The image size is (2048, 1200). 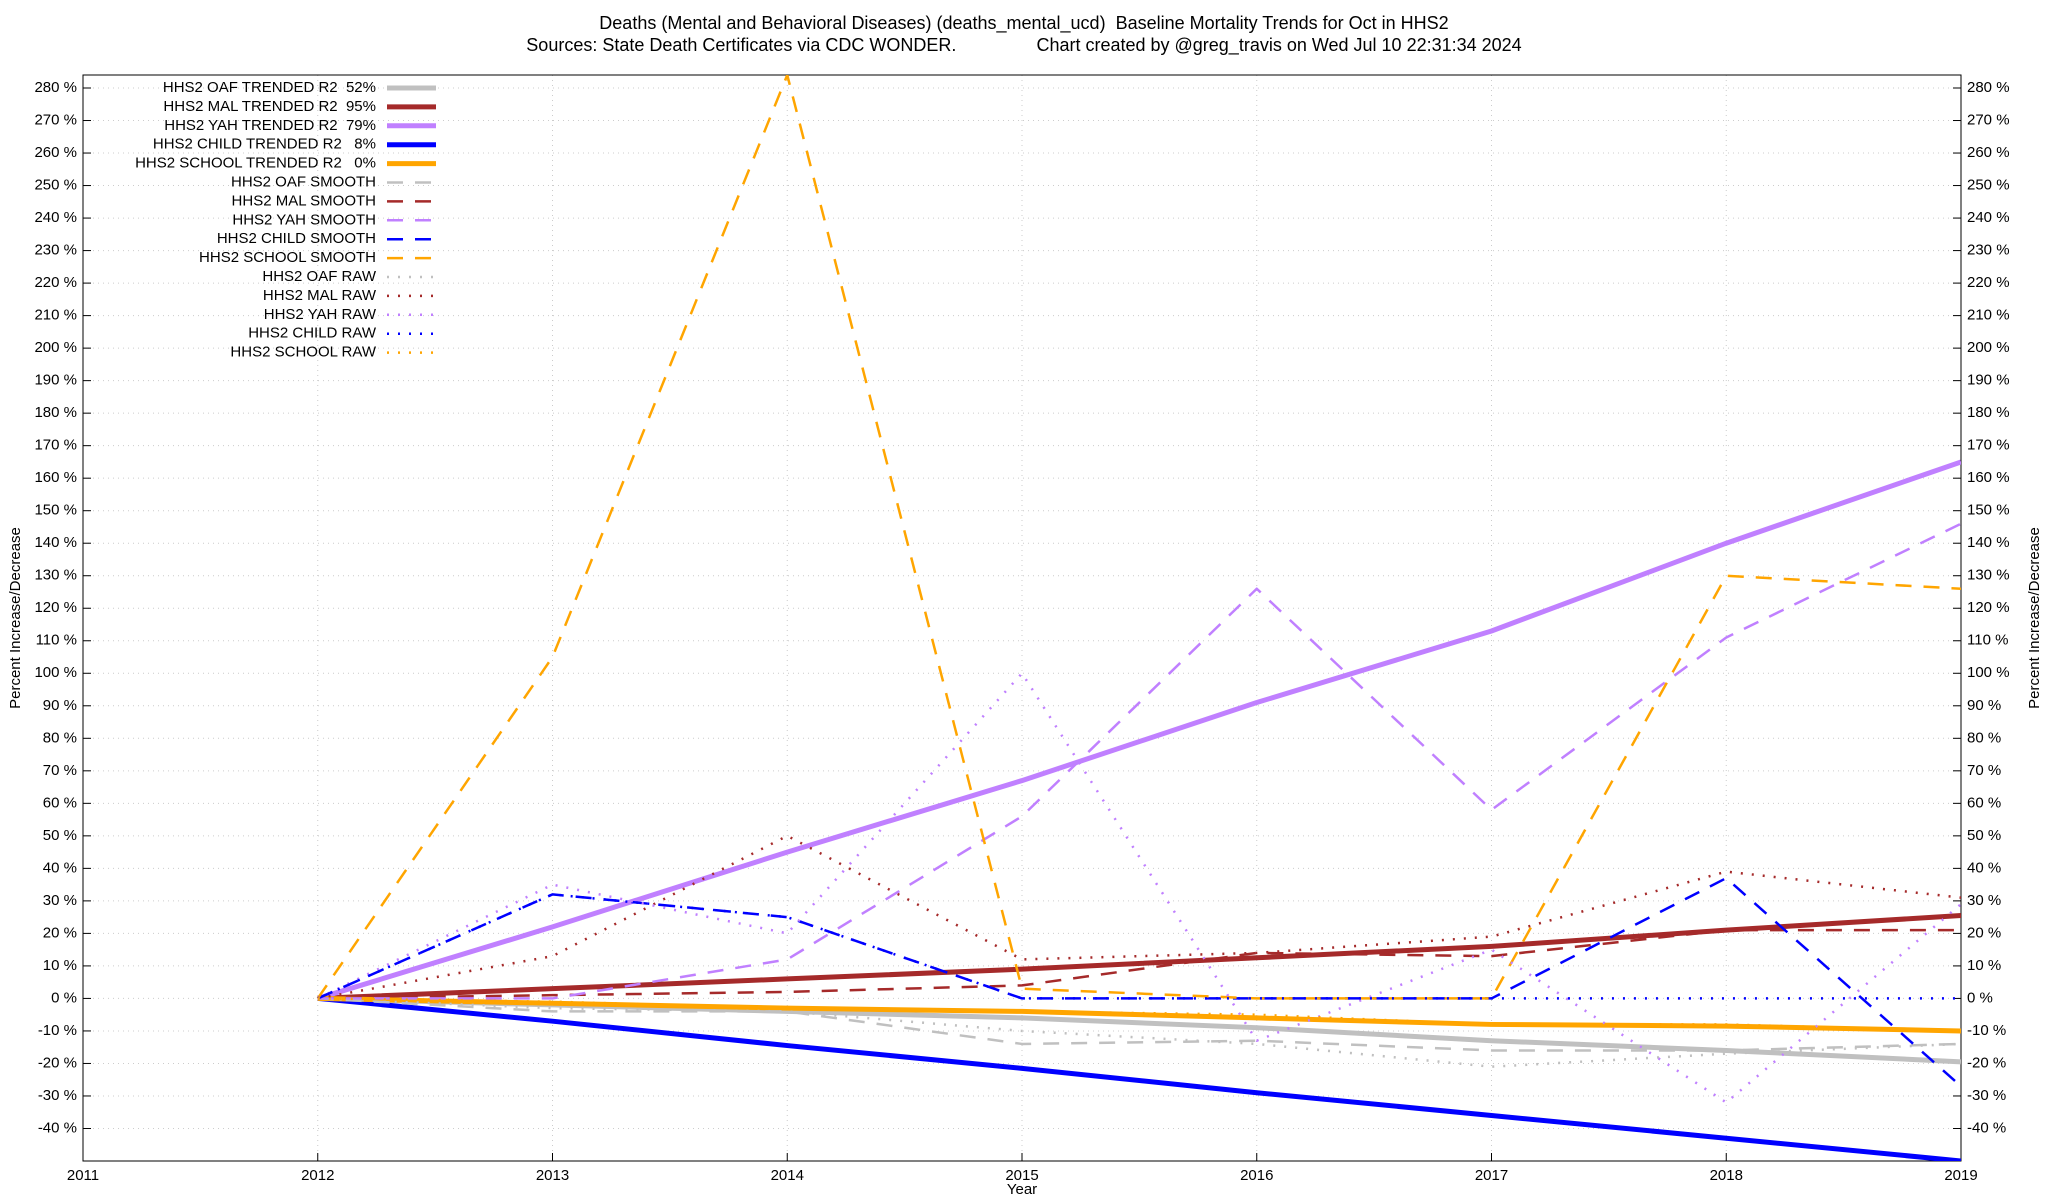 I want to click on x-tick-label: 2011, so click(x=83, y=1175).